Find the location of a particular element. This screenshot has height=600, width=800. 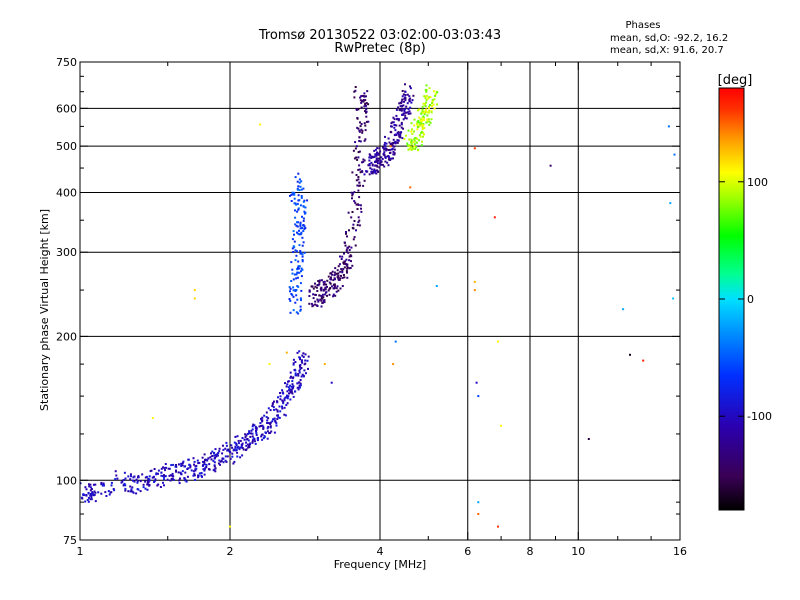

x-axis-label: Frequency [MHz] is located at coordinates (380, 564).